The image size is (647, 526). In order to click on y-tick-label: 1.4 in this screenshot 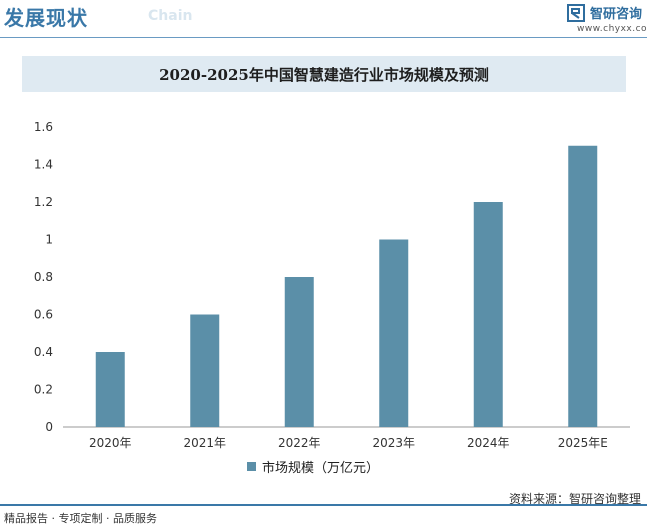, I will do `click(43, 165)`.